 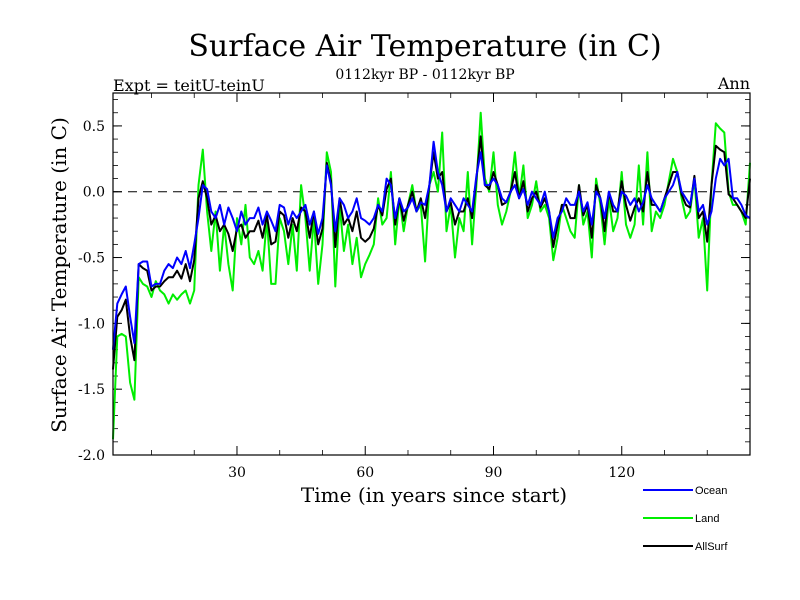 What do you see at coordinates (94, 193) in the screenshot?
I see `y-tick-label: 0.0` at bounding box center [94, 193].